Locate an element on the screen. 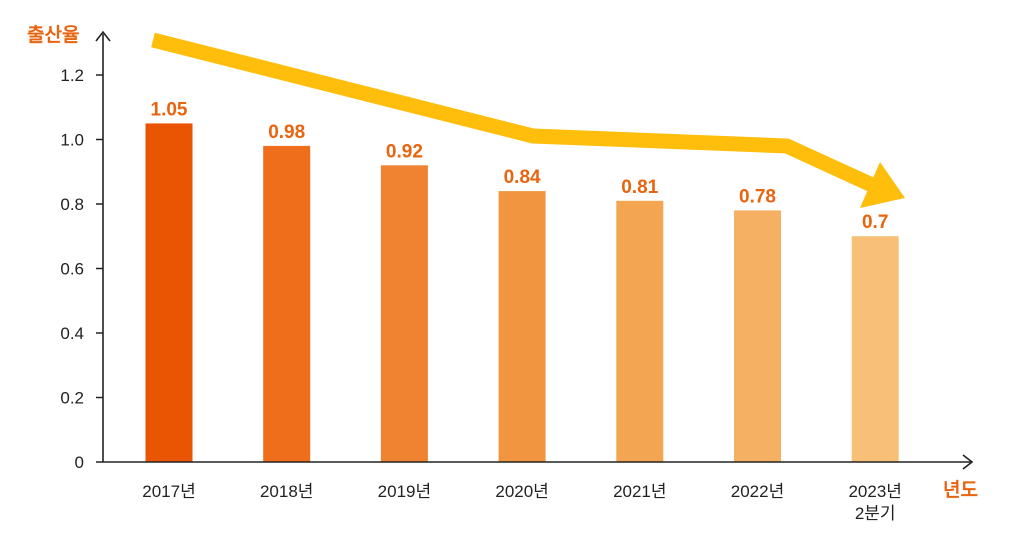  value-label-2: 0.98 is located at coordinates (286, 132).